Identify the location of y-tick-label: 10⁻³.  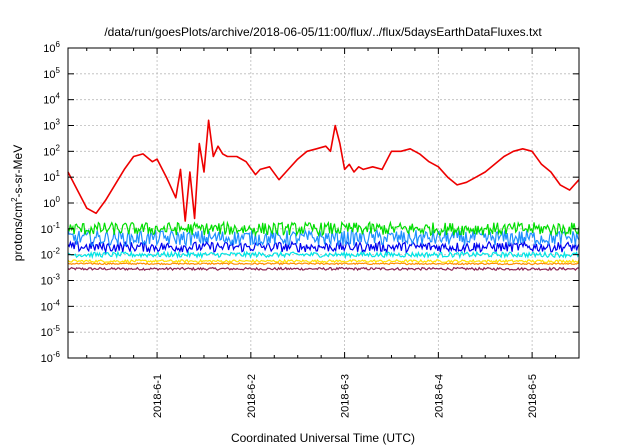
(51, 280).